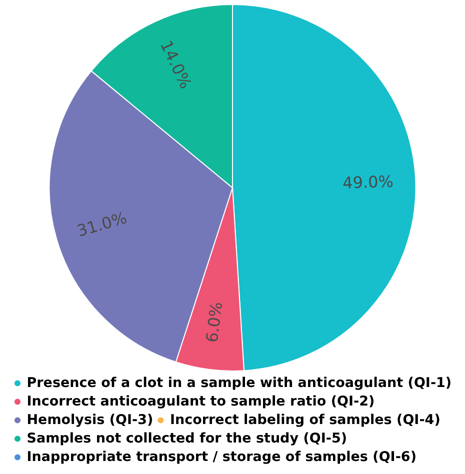 The image size is (465, 474). What do you see at coordinates (305, 420) in the screenshot?
I see `legend-label: Incorrect labeling of samples (QI-4)` at bounding box center [305, 420].